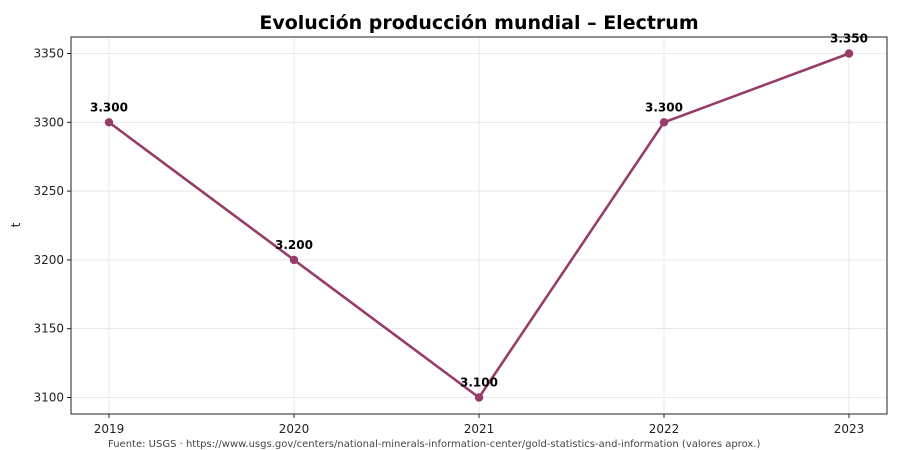  I want to click on x-axis: 2019 2020 2021 2022 2023, so click(479, 425).